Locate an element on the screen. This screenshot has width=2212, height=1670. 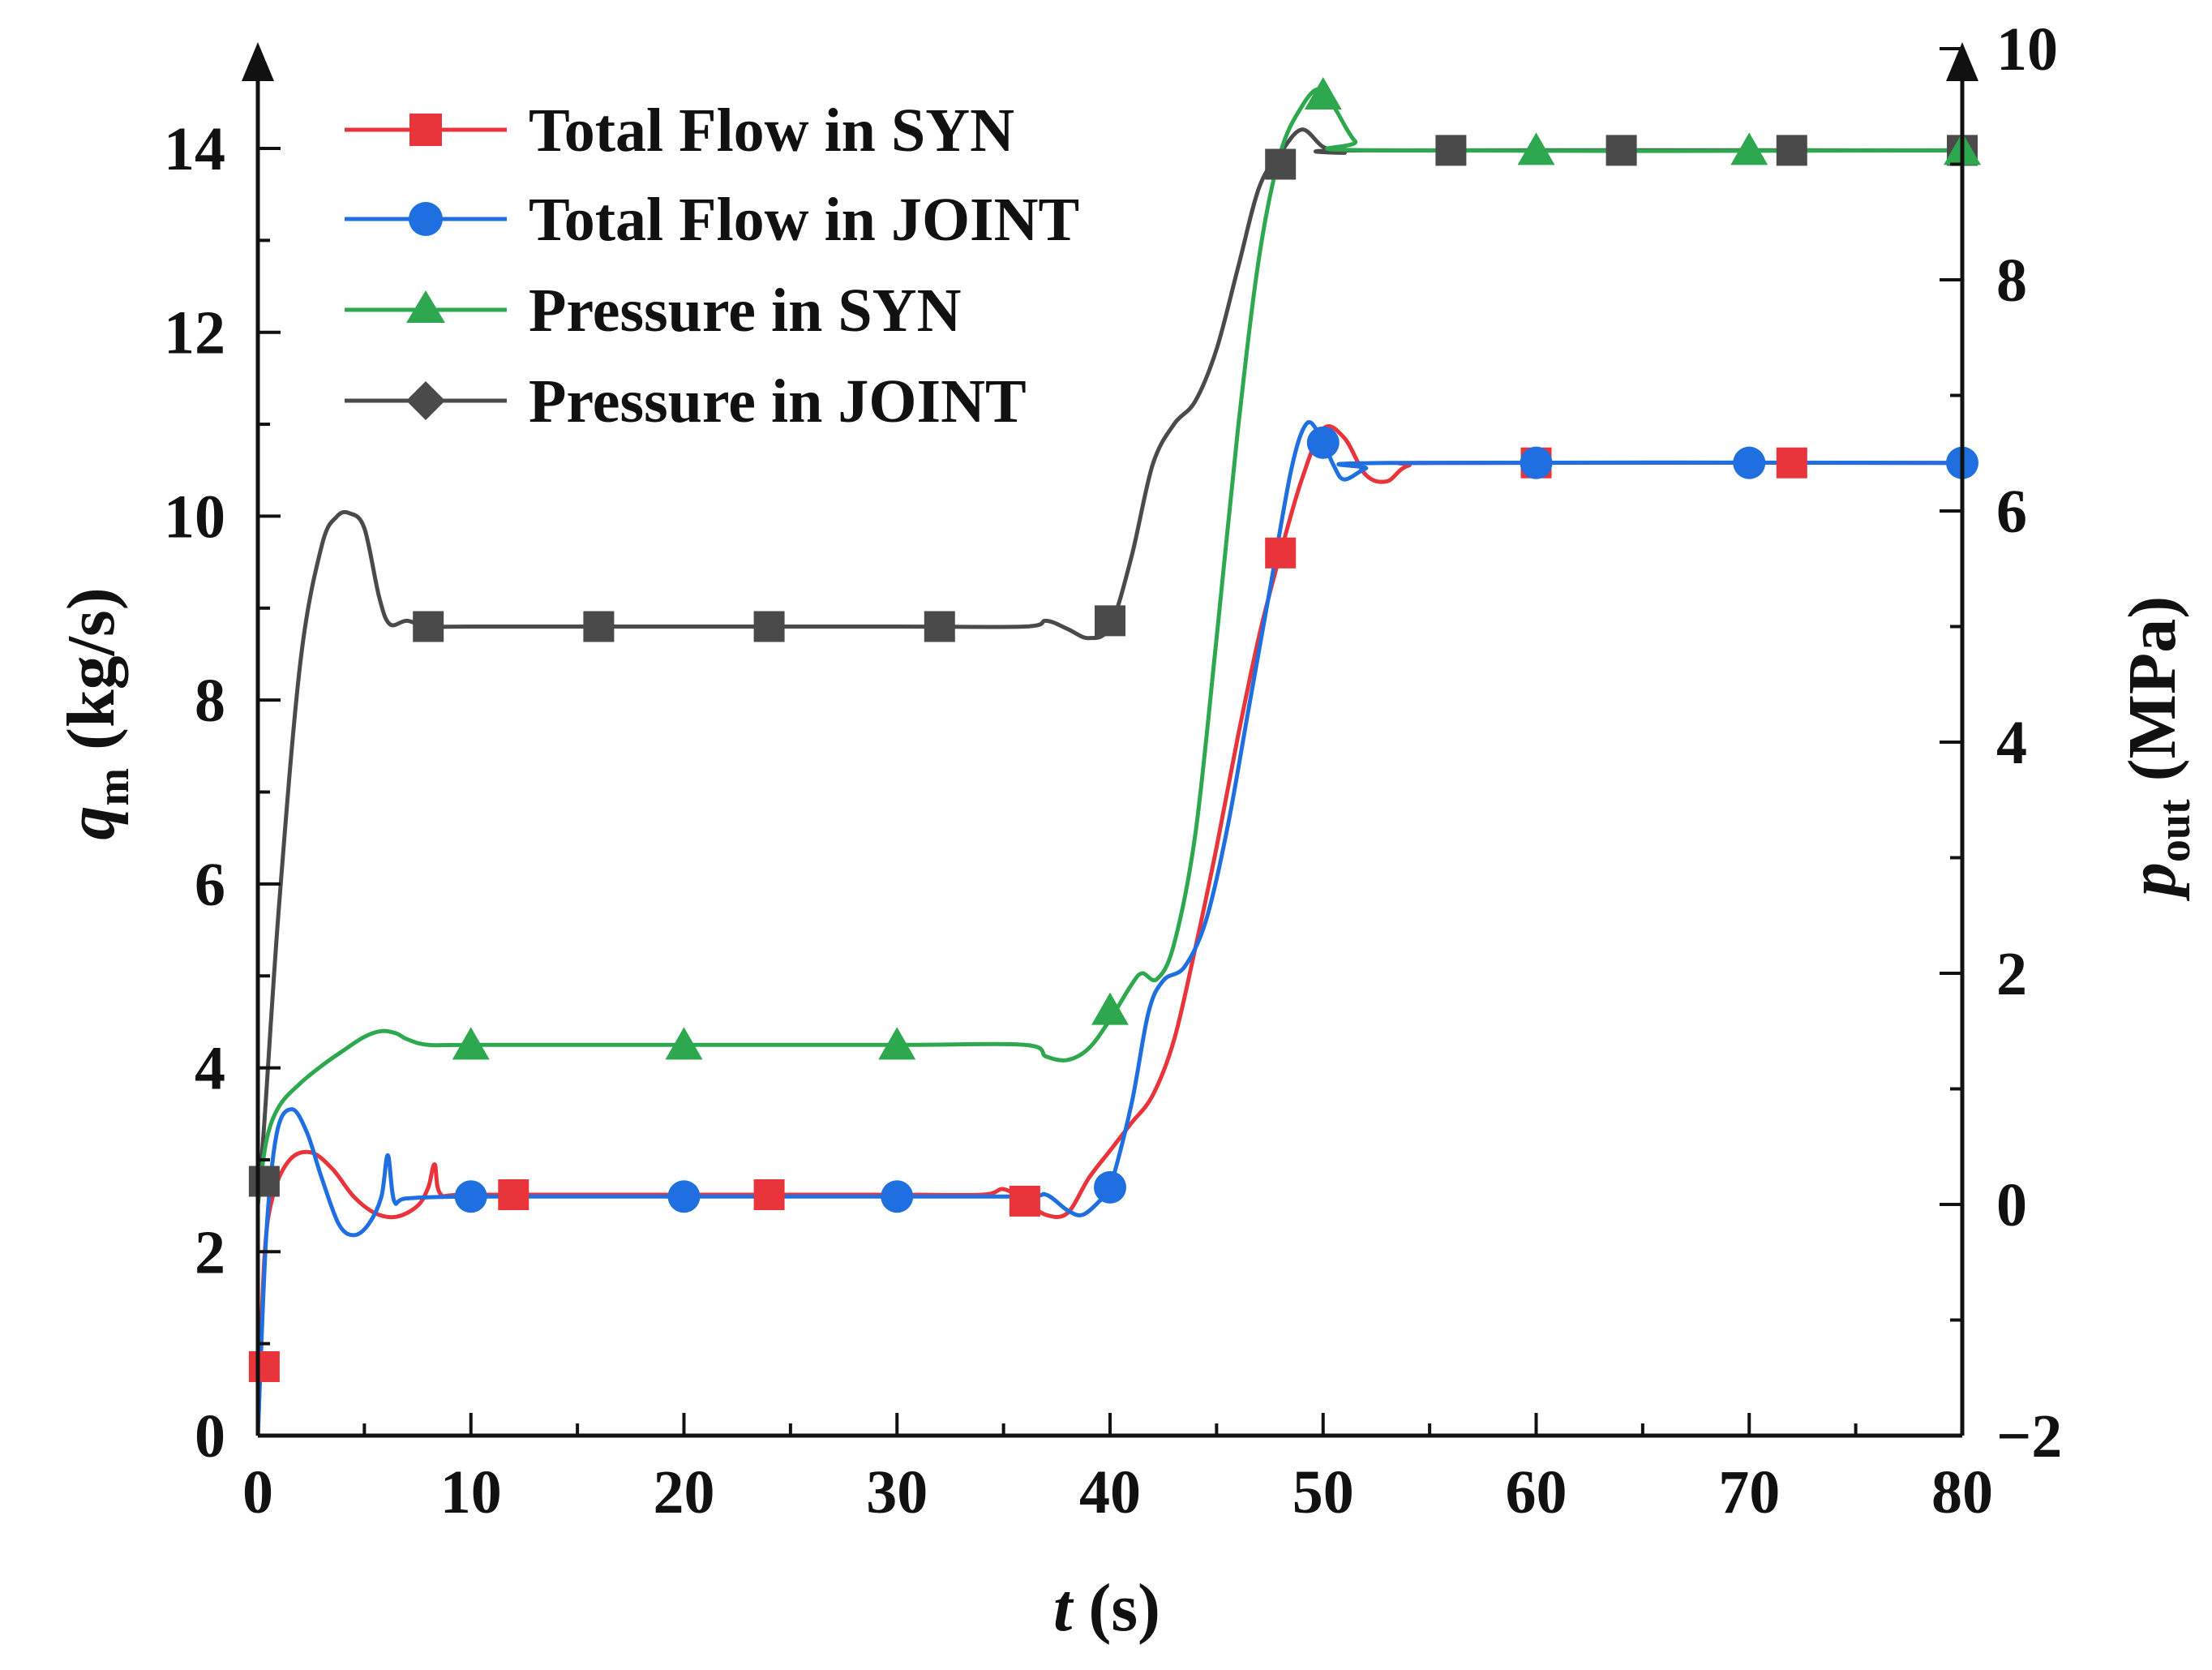
legend-marker-triangle is located at coordinates (425, 306).